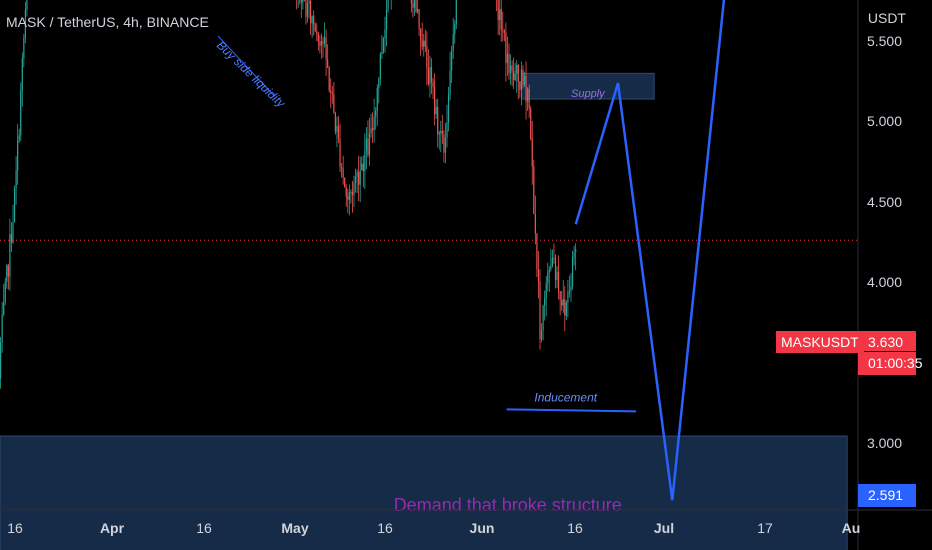  What do you see at coordinates (884, 121) in the screenshot?
I see `price-tick-5000: 5.000` at bounding box center [884, 121].